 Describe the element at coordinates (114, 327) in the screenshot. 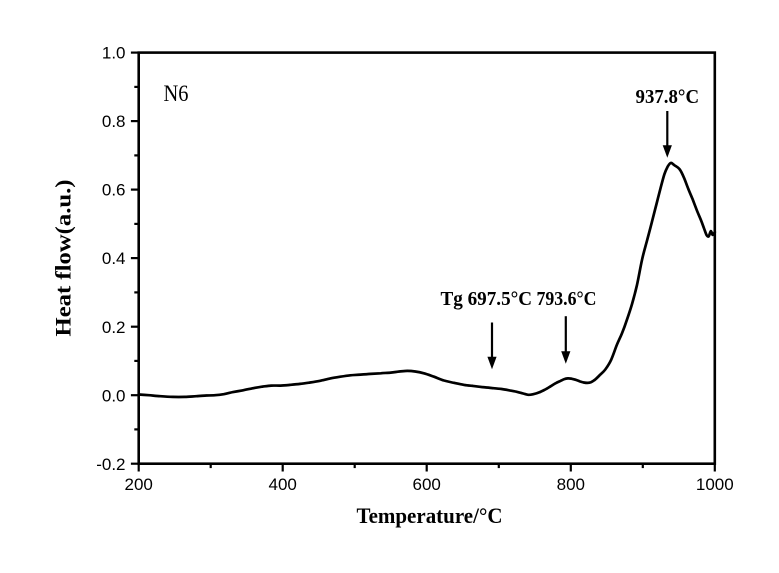

I see `svg-text: 0.2` at that location.